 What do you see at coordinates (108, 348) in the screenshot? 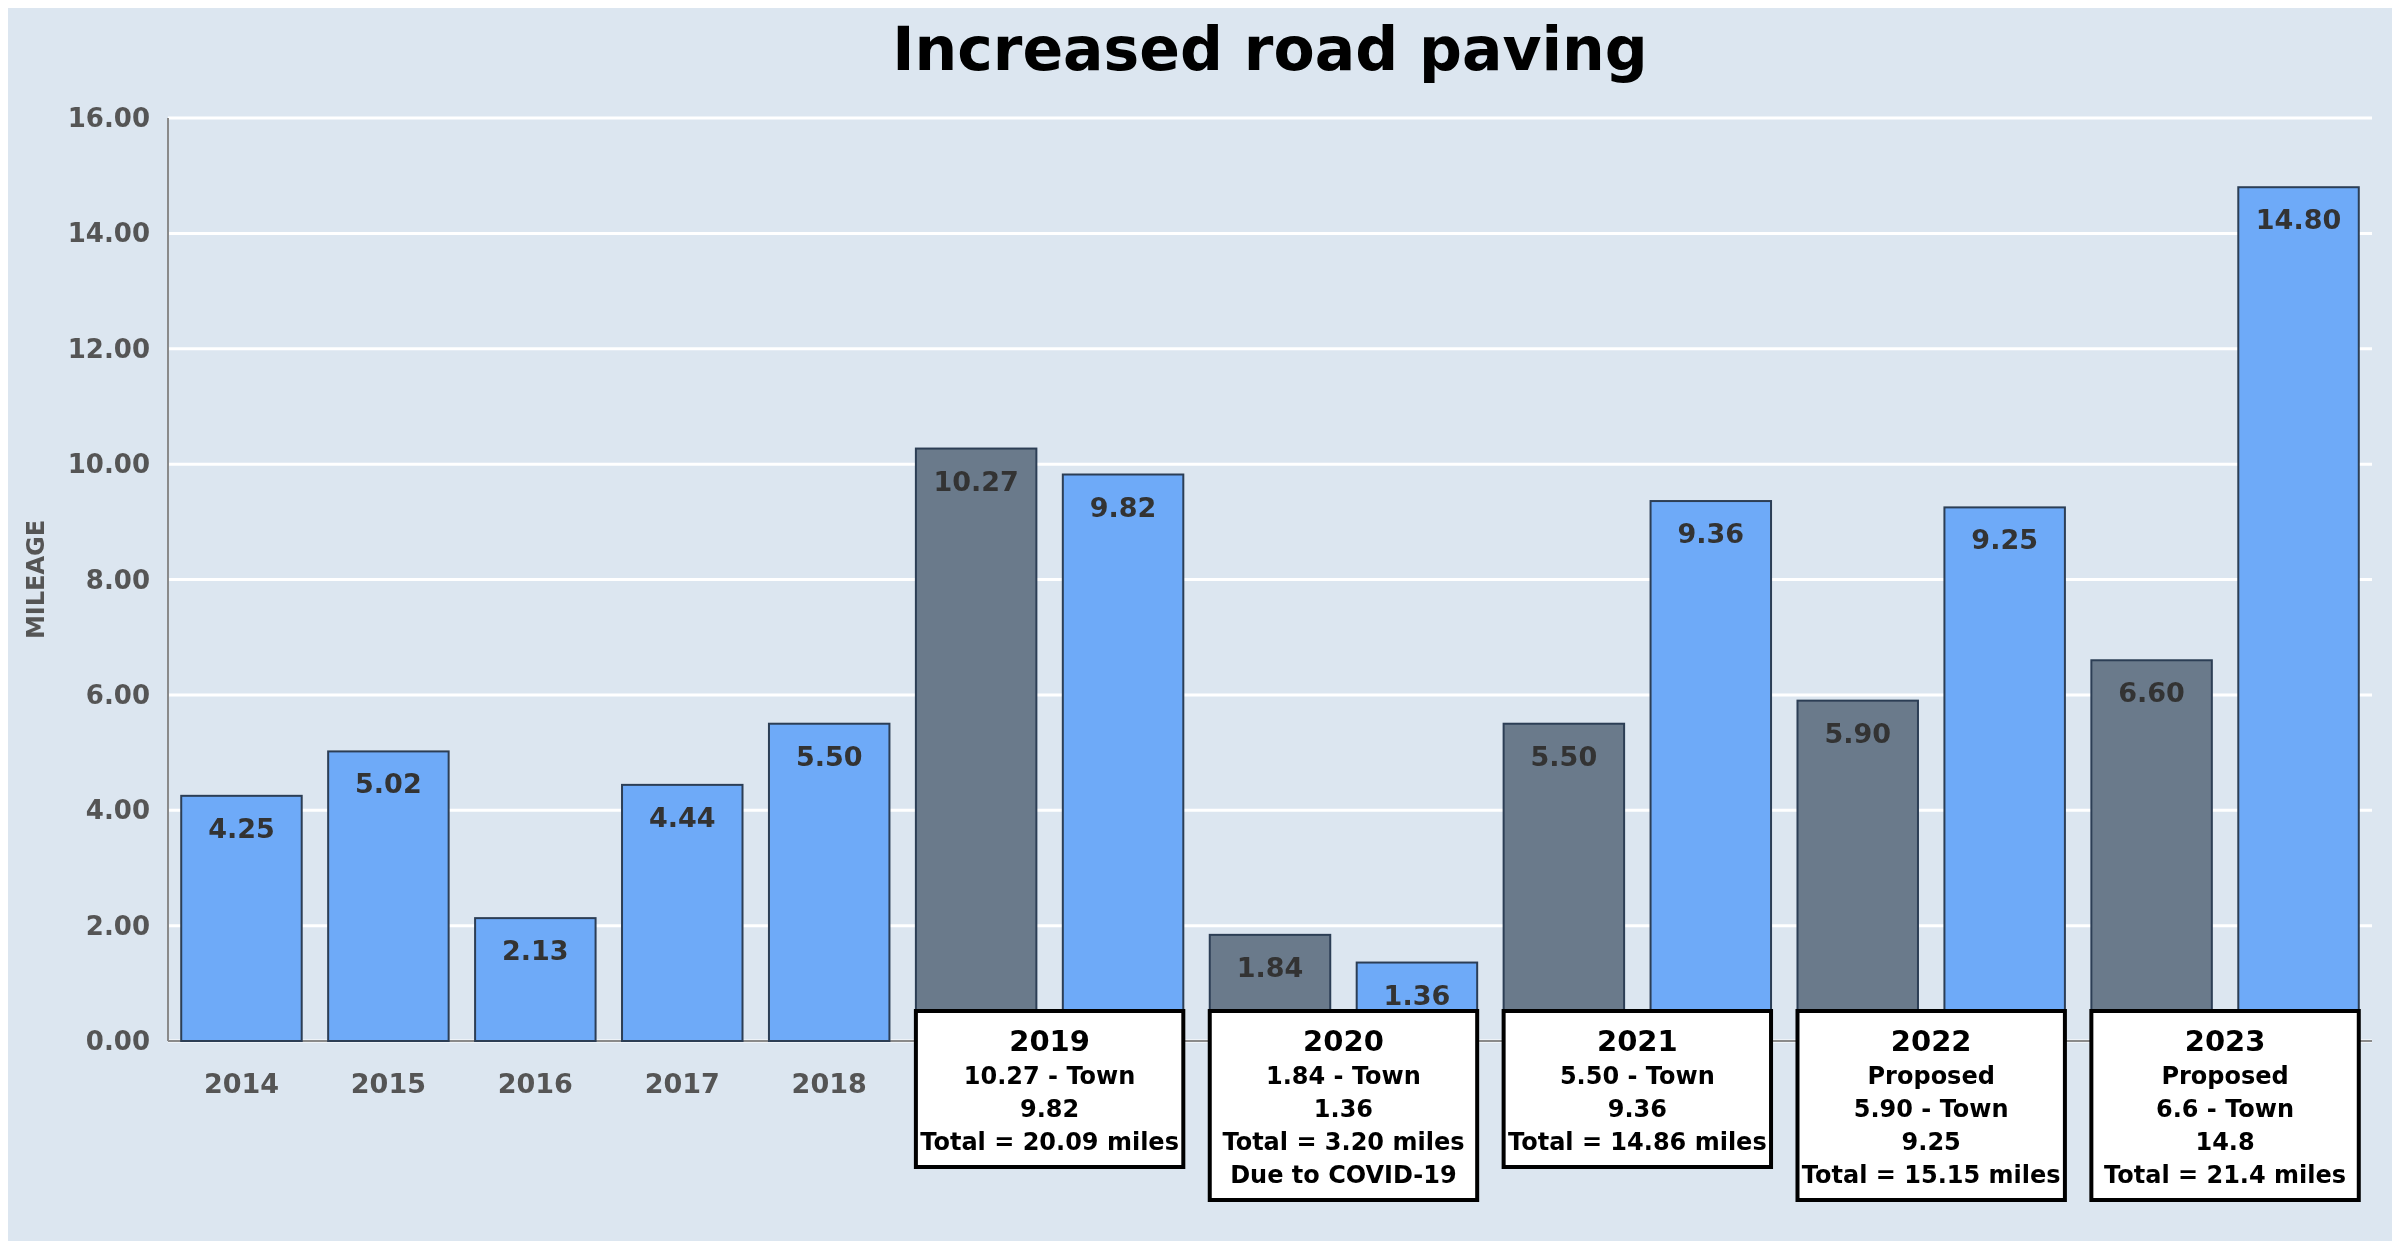
I see `y-tick-label: 12.00` at bounding box center [108, 348].